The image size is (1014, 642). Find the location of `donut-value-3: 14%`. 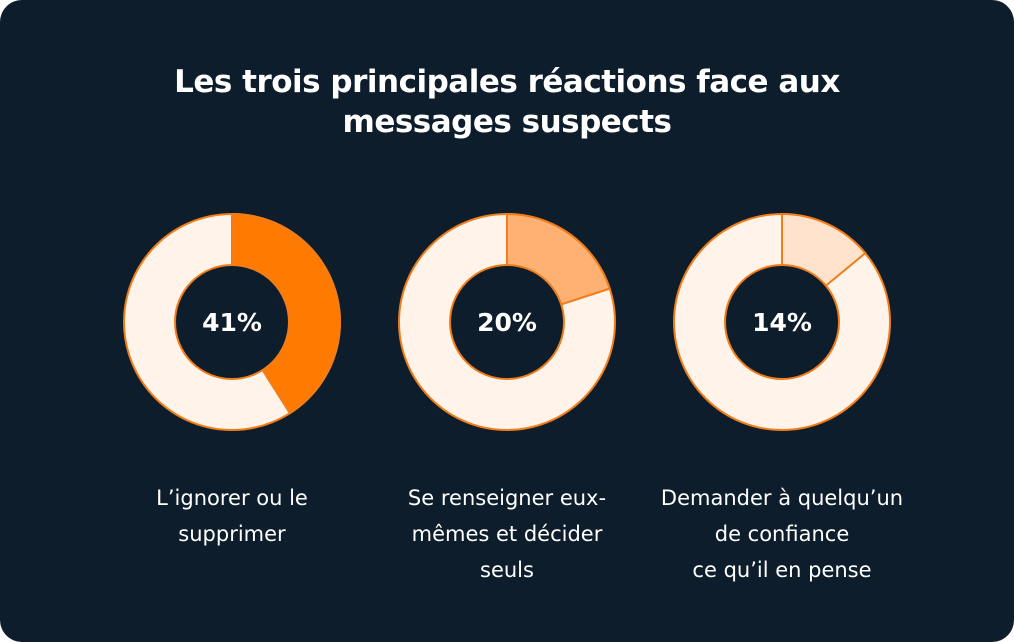

donut-value-3: 14% is located at coordinates (782, 322).